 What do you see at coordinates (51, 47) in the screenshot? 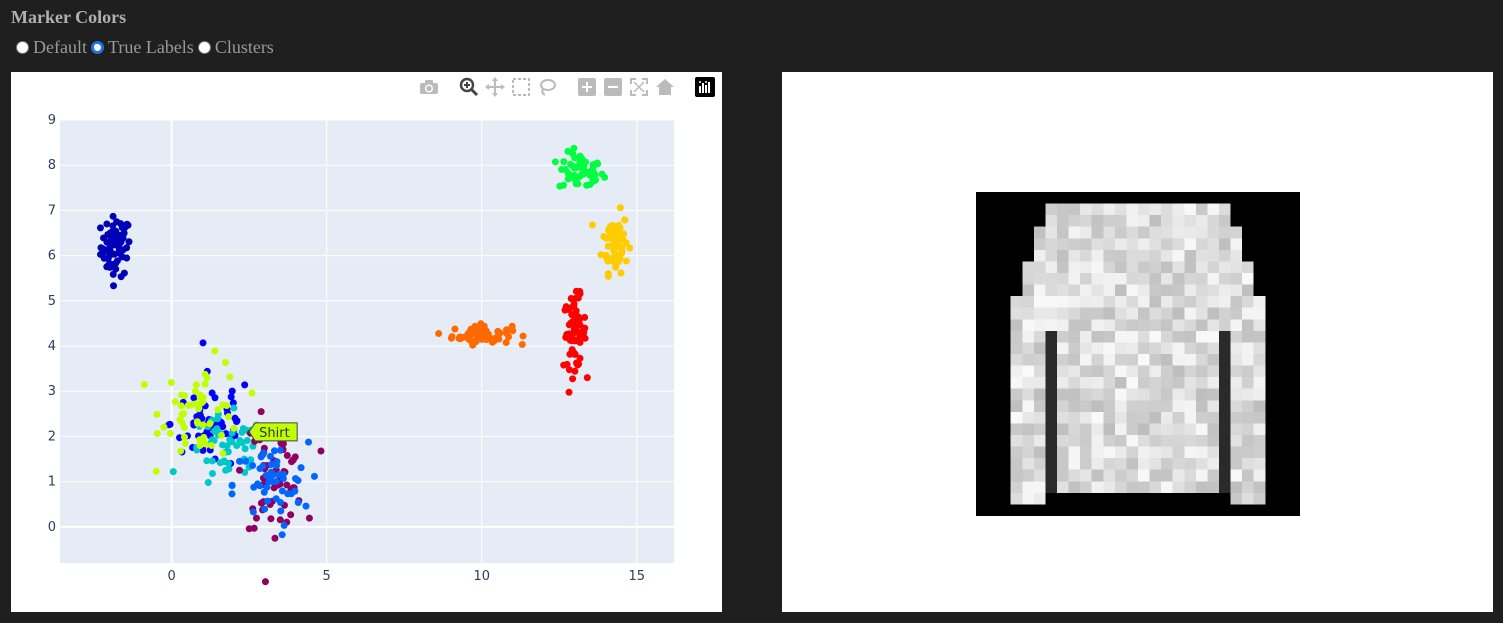
I see `radio-default: Default` at bounding box center [51, 47].